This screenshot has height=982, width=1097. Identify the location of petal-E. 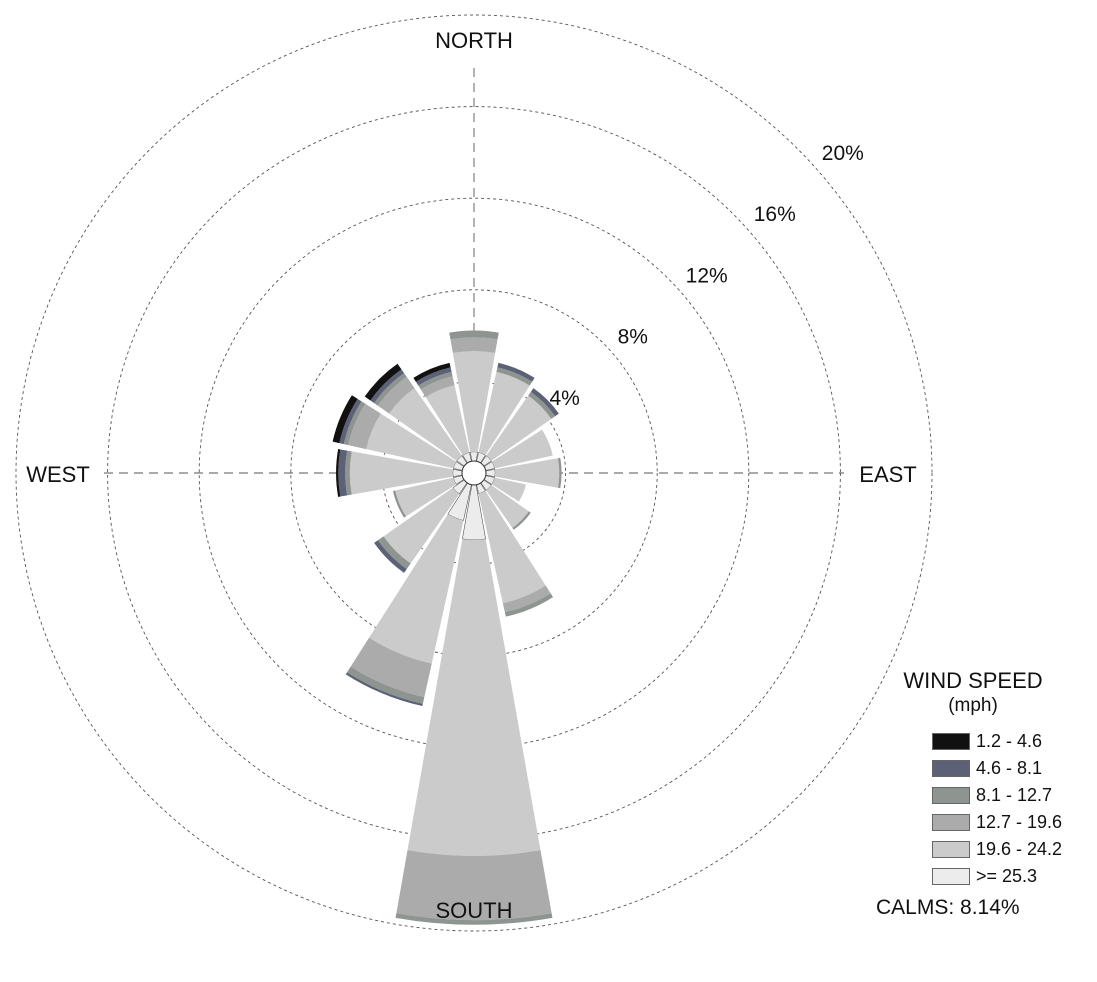
(523, 473).